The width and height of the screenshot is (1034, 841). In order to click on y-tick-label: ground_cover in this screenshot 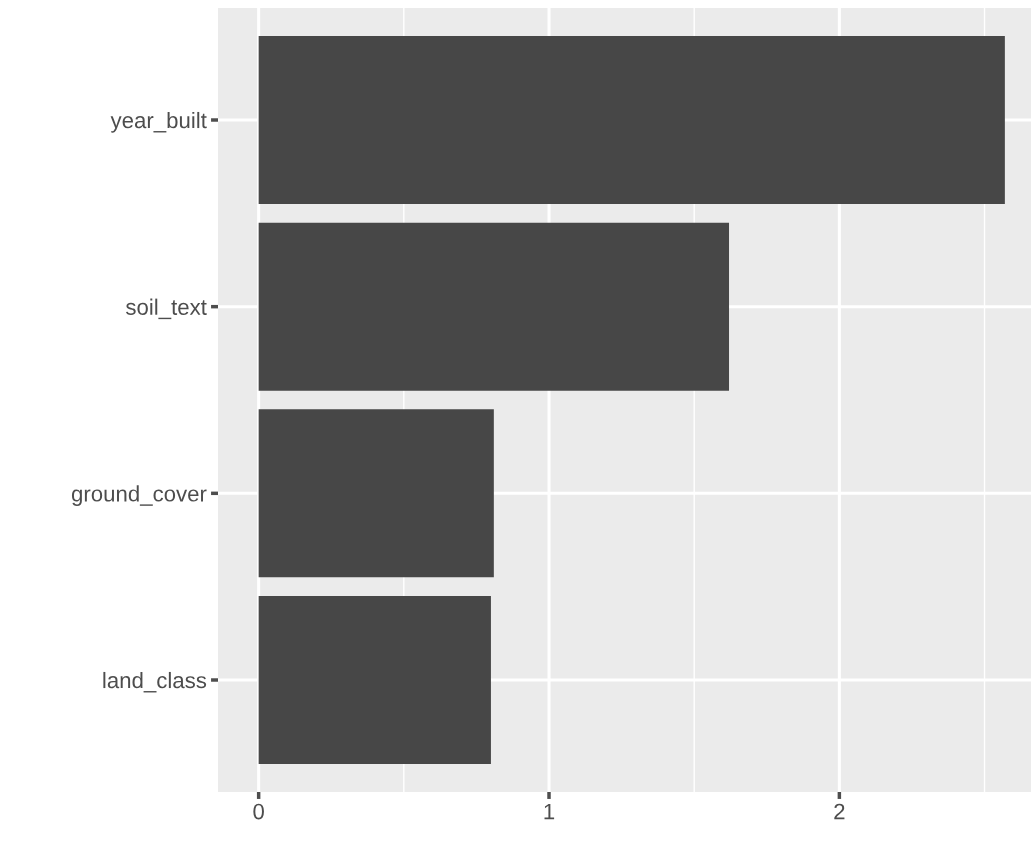, I will do `click(139, 495)`.